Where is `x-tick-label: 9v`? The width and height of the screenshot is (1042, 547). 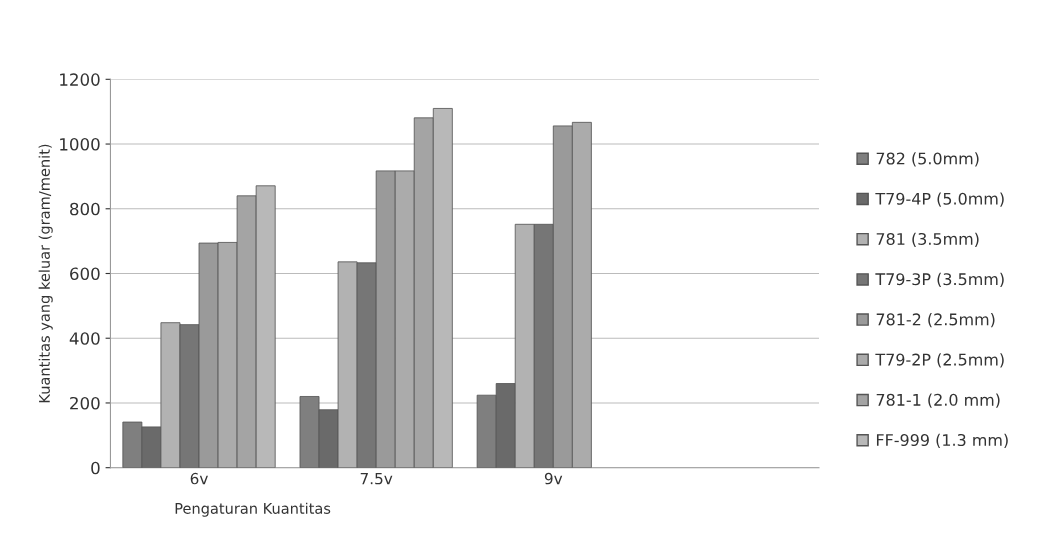
x-tick-label: 9v is located at coordinates (553, 478).